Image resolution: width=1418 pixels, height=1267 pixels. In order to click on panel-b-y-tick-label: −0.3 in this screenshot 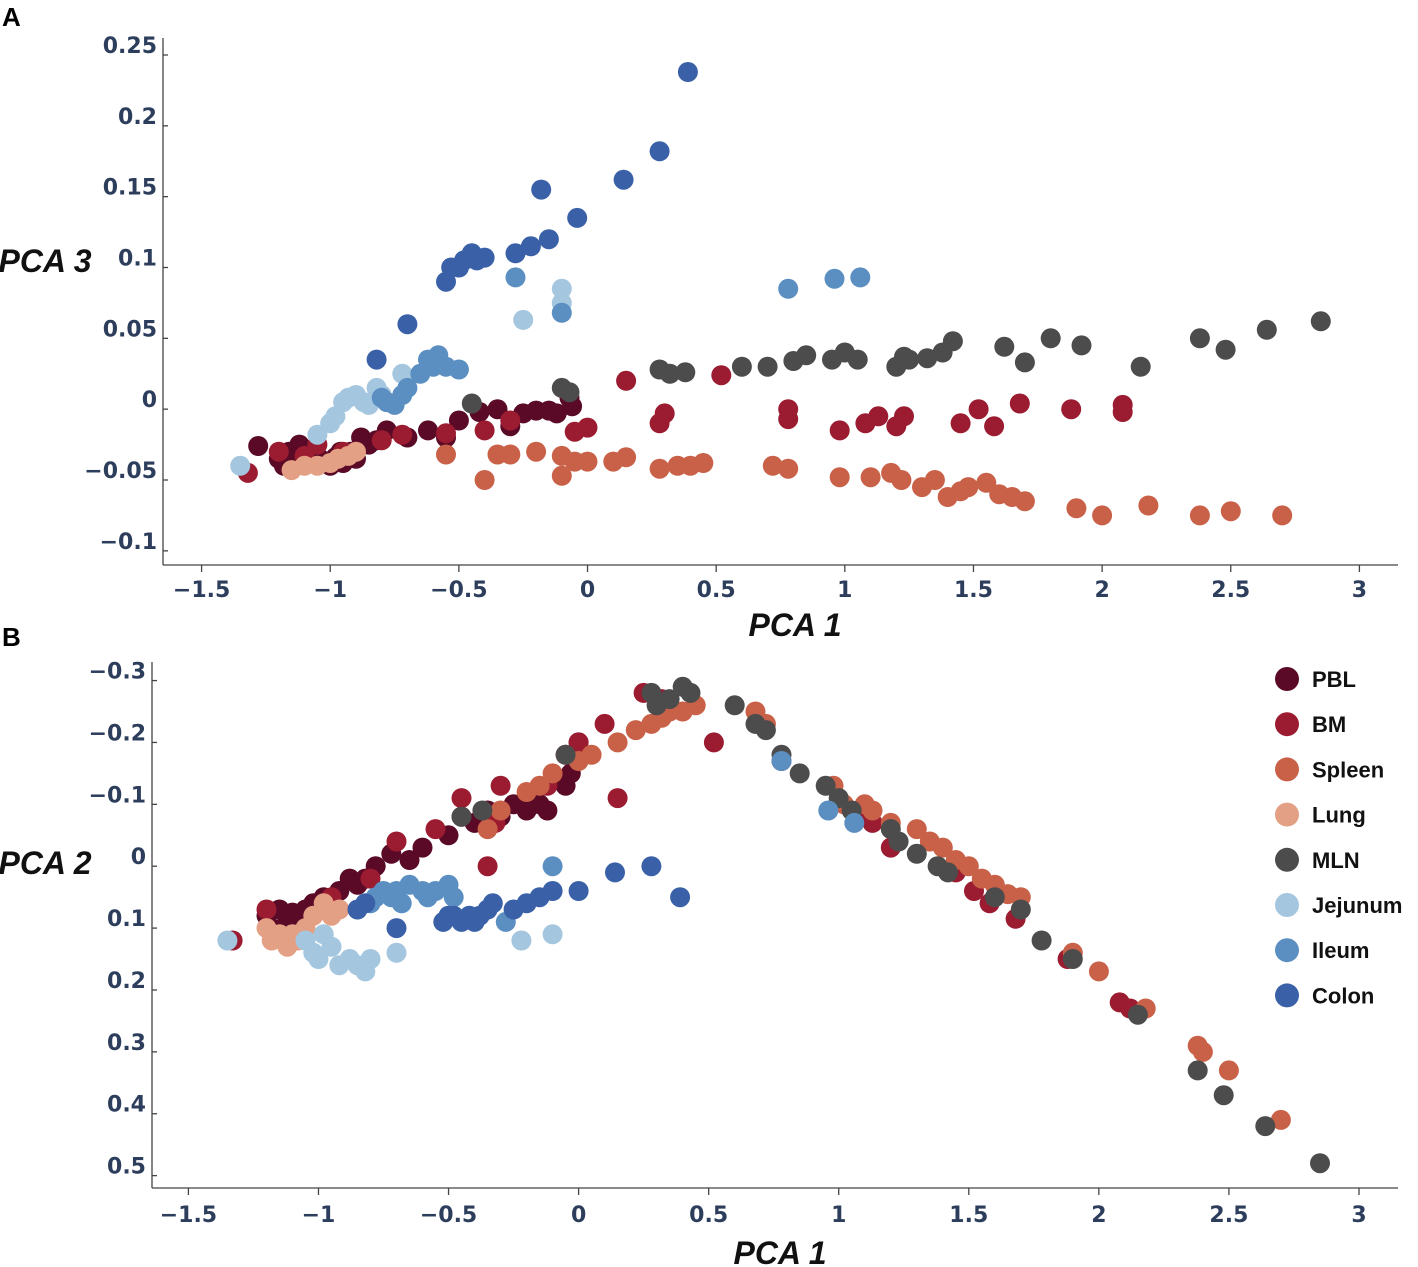, I will do `click(117, 672)`.